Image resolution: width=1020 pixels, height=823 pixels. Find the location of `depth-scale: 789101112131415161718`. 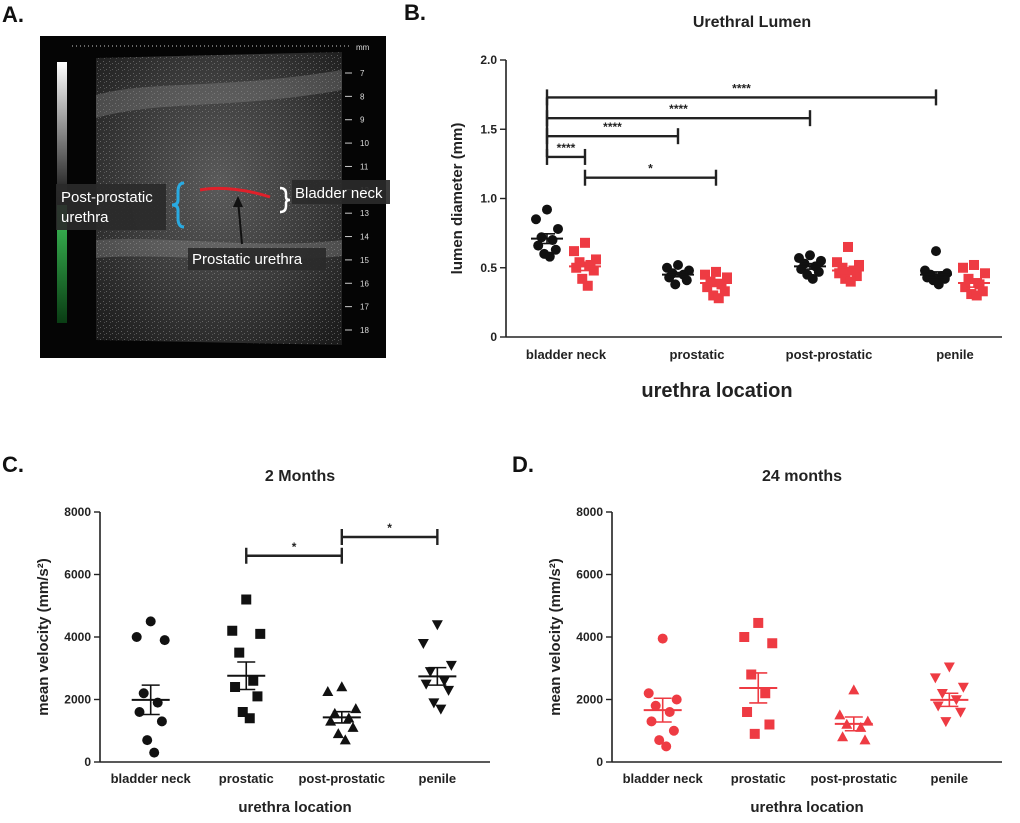

depth-scale: 789101112131415161718 is located at coordinates (357, 202).